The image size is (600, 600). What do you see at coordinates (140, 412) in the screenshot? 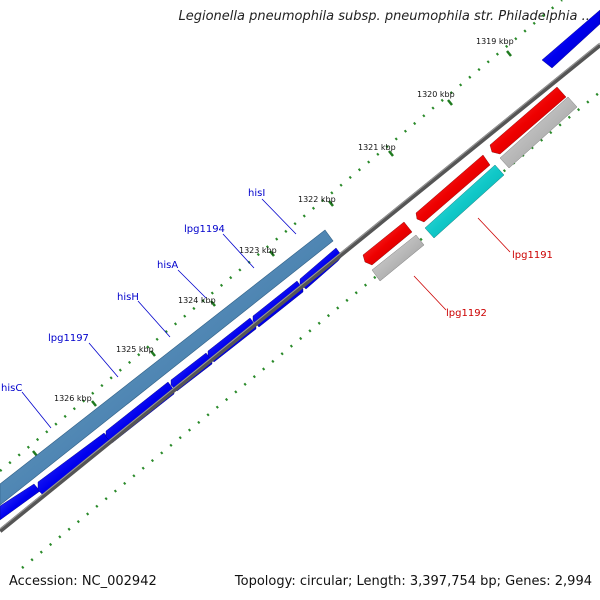
I see `gene-hisH` at bounding box center [140, 412].